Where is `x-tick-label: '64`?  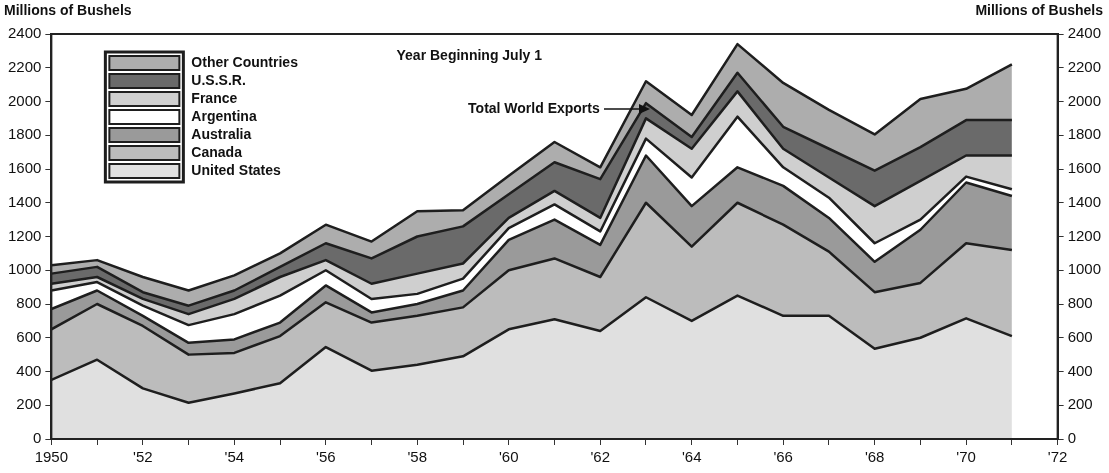
x-tick-label: '64 is located at coordinates (691, 457).